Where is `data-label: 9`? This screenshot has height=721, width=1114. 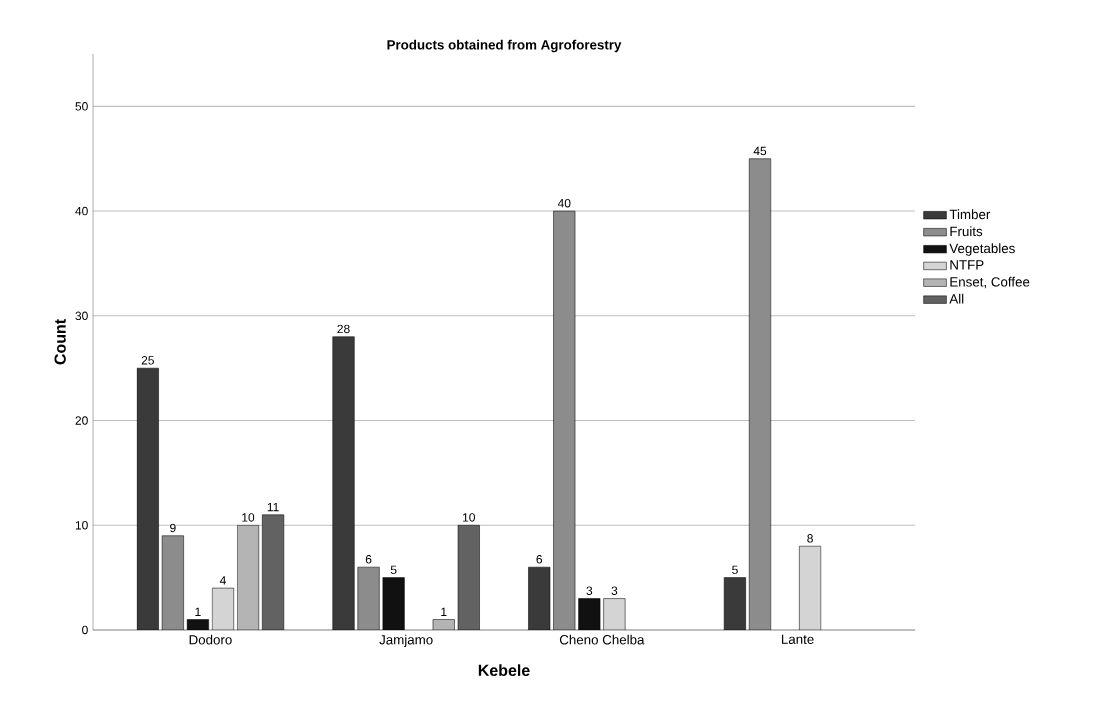
data-label: 9 is located at coordinates (173, 528).